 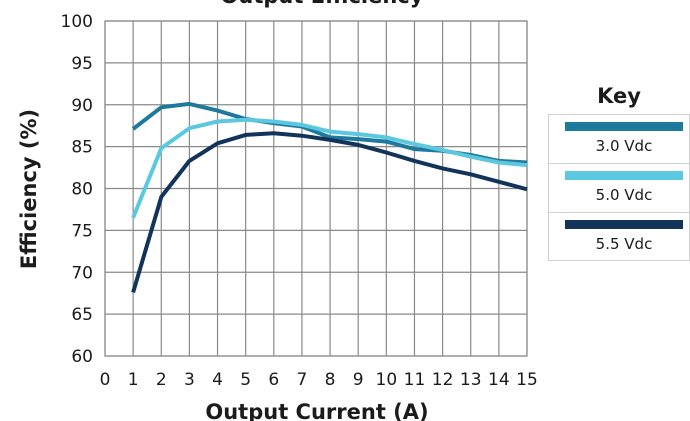 I want to click on x-tick-label: 15, so click(x=527, y=380).